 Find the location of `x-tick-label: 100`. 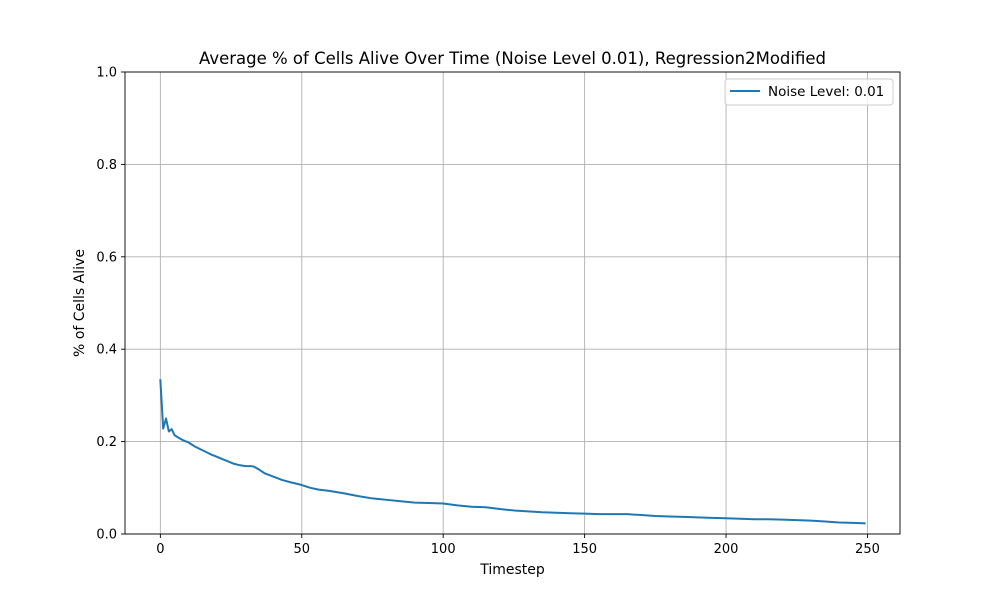

x-tick-label: 100 is located at coordinates (443, 549).